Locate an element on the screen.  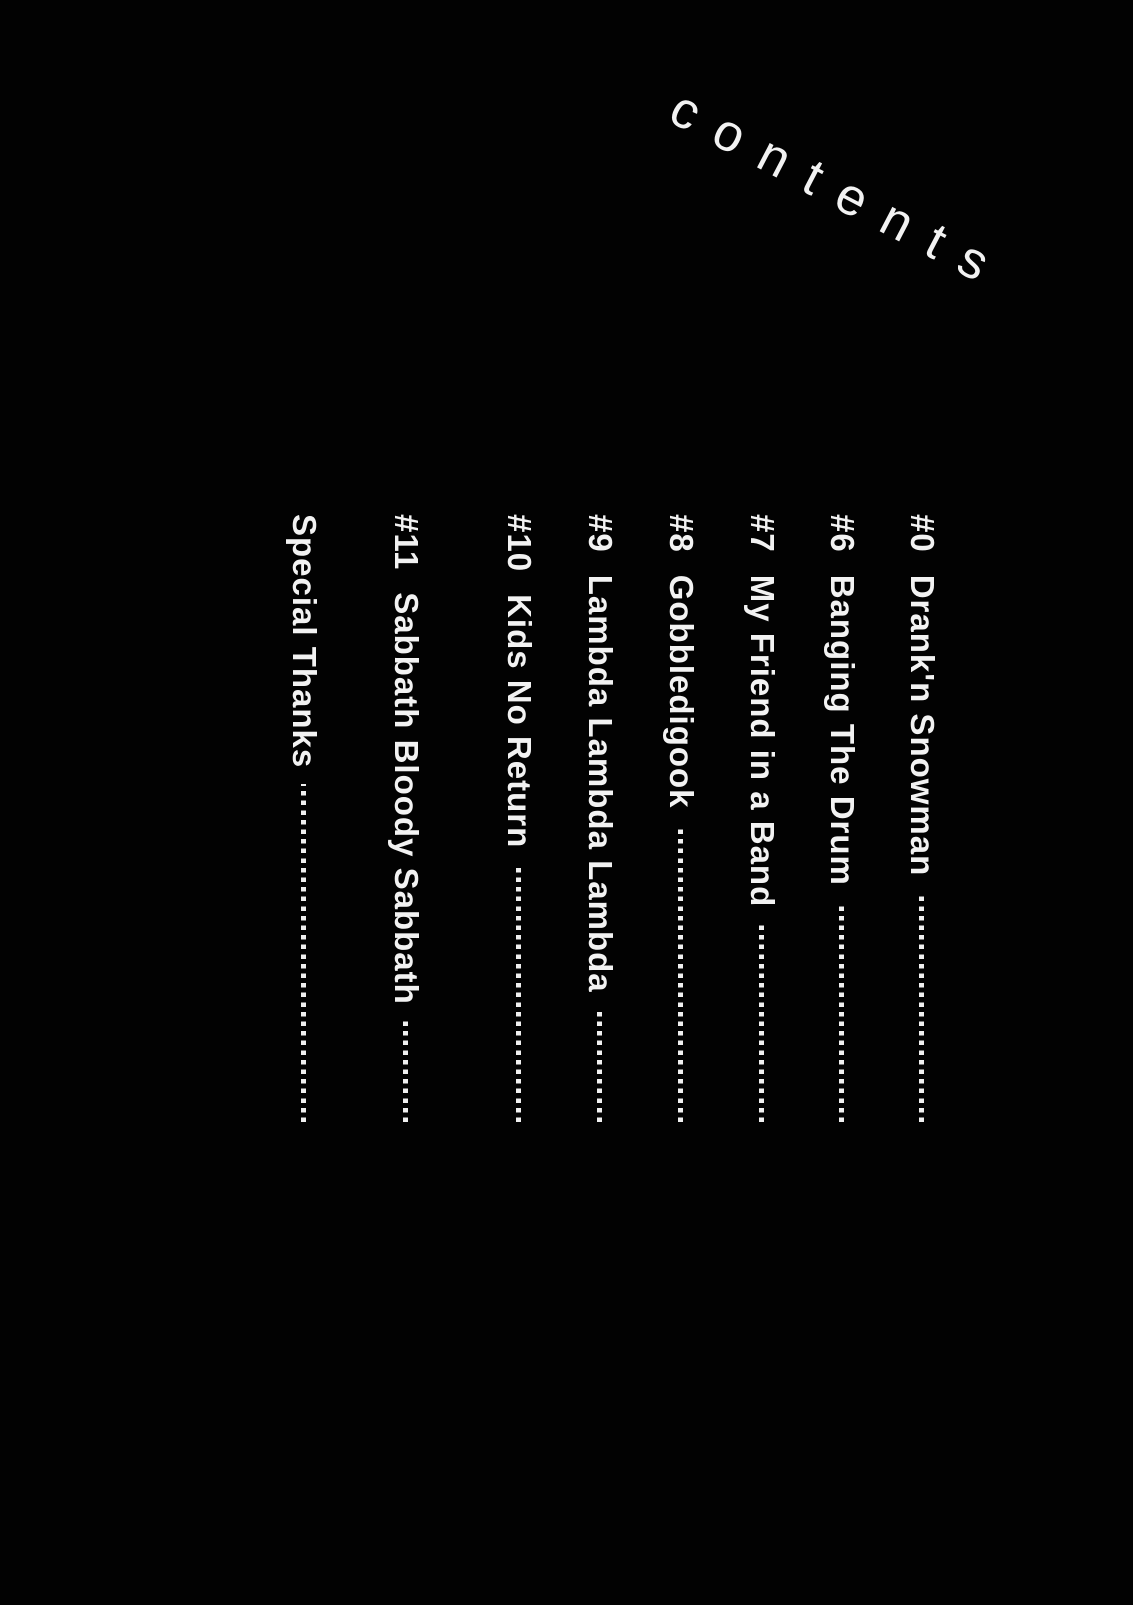
chapter-number: #8 is located at coordinates (681, 533).